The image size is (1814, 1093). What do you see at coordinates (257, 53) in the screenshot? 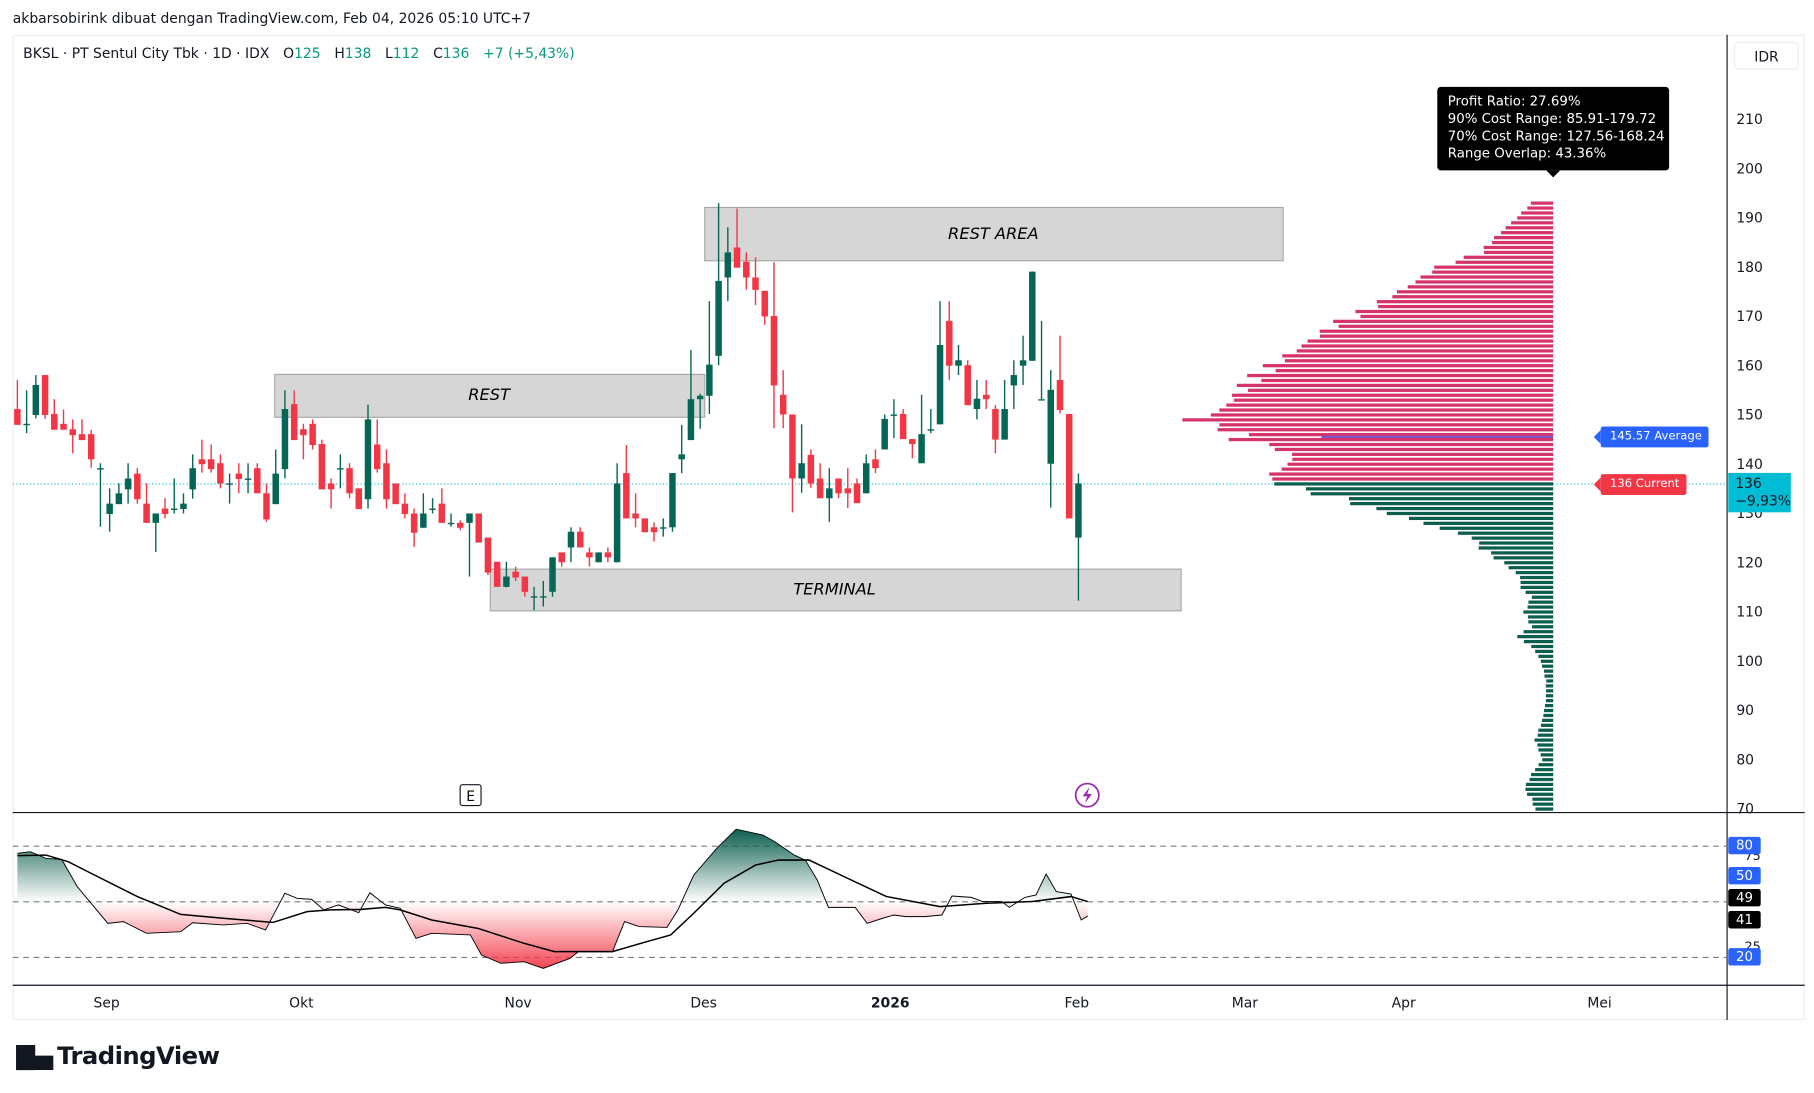
I see `exchange: IDX` at bounding box center [257, 53].